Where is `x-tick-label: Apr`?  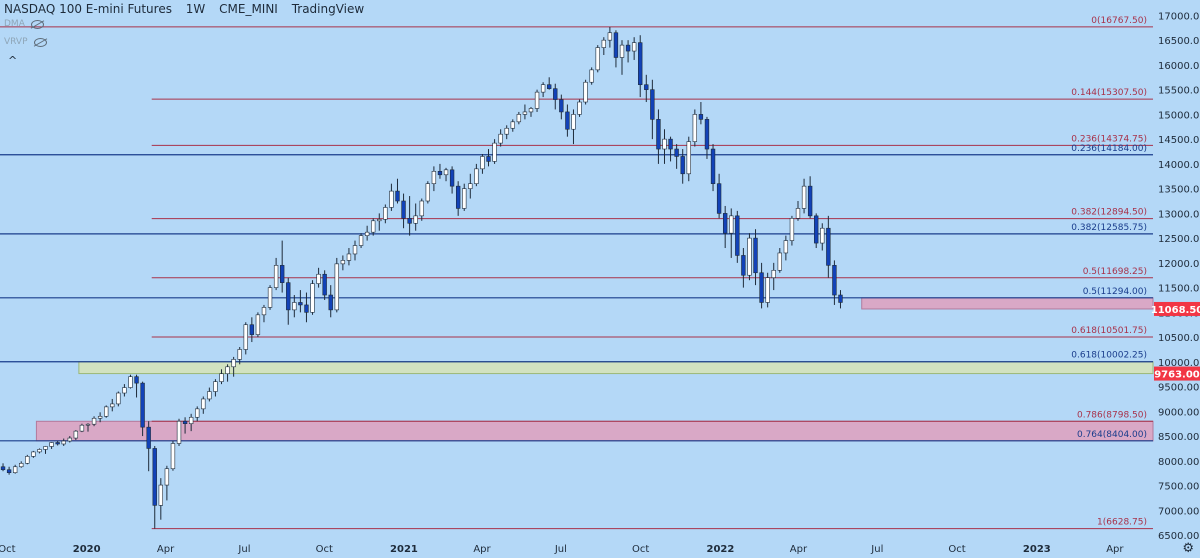
x-tick-label: Apr is located at coordinates (1115, 549).